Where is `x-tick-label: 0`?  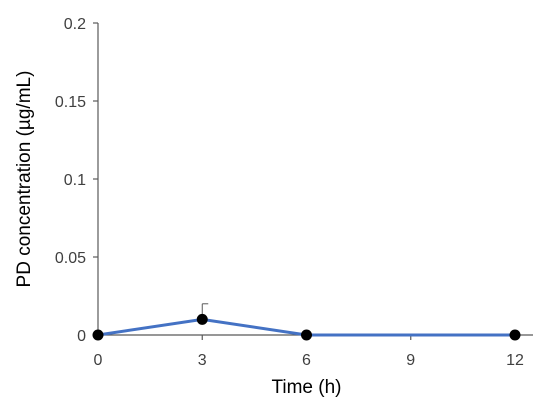 x-tick-label: 0 is located at coordinates (98, 360).